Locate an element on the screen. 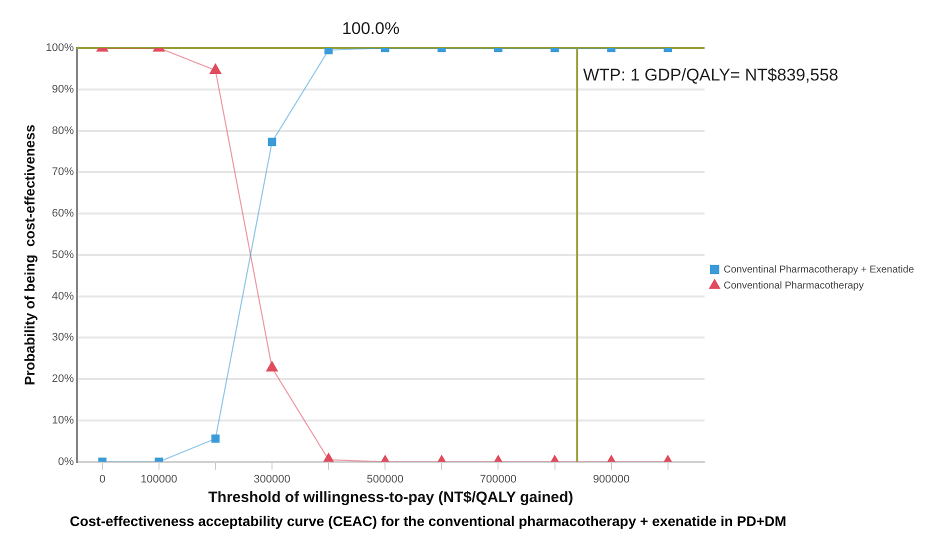  x-tick-label: 0 is located at coordinates (102, 479).